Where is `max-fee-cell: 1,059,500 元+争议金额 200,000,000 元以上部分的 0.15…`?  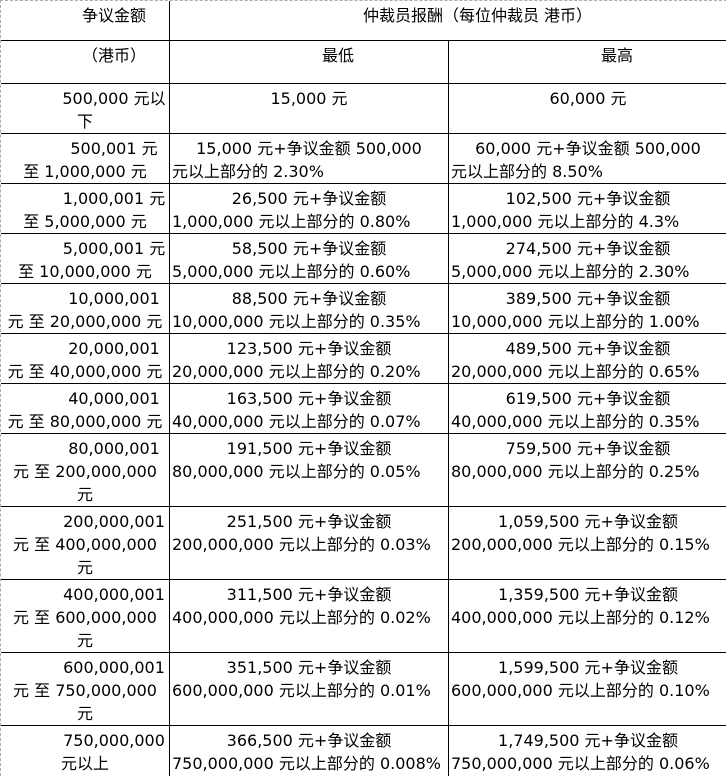 max-fee-cell: 1,059,500 元+争议金额 200,000,000 元以上部分的 0.15… is located at coordinates (587, 543).